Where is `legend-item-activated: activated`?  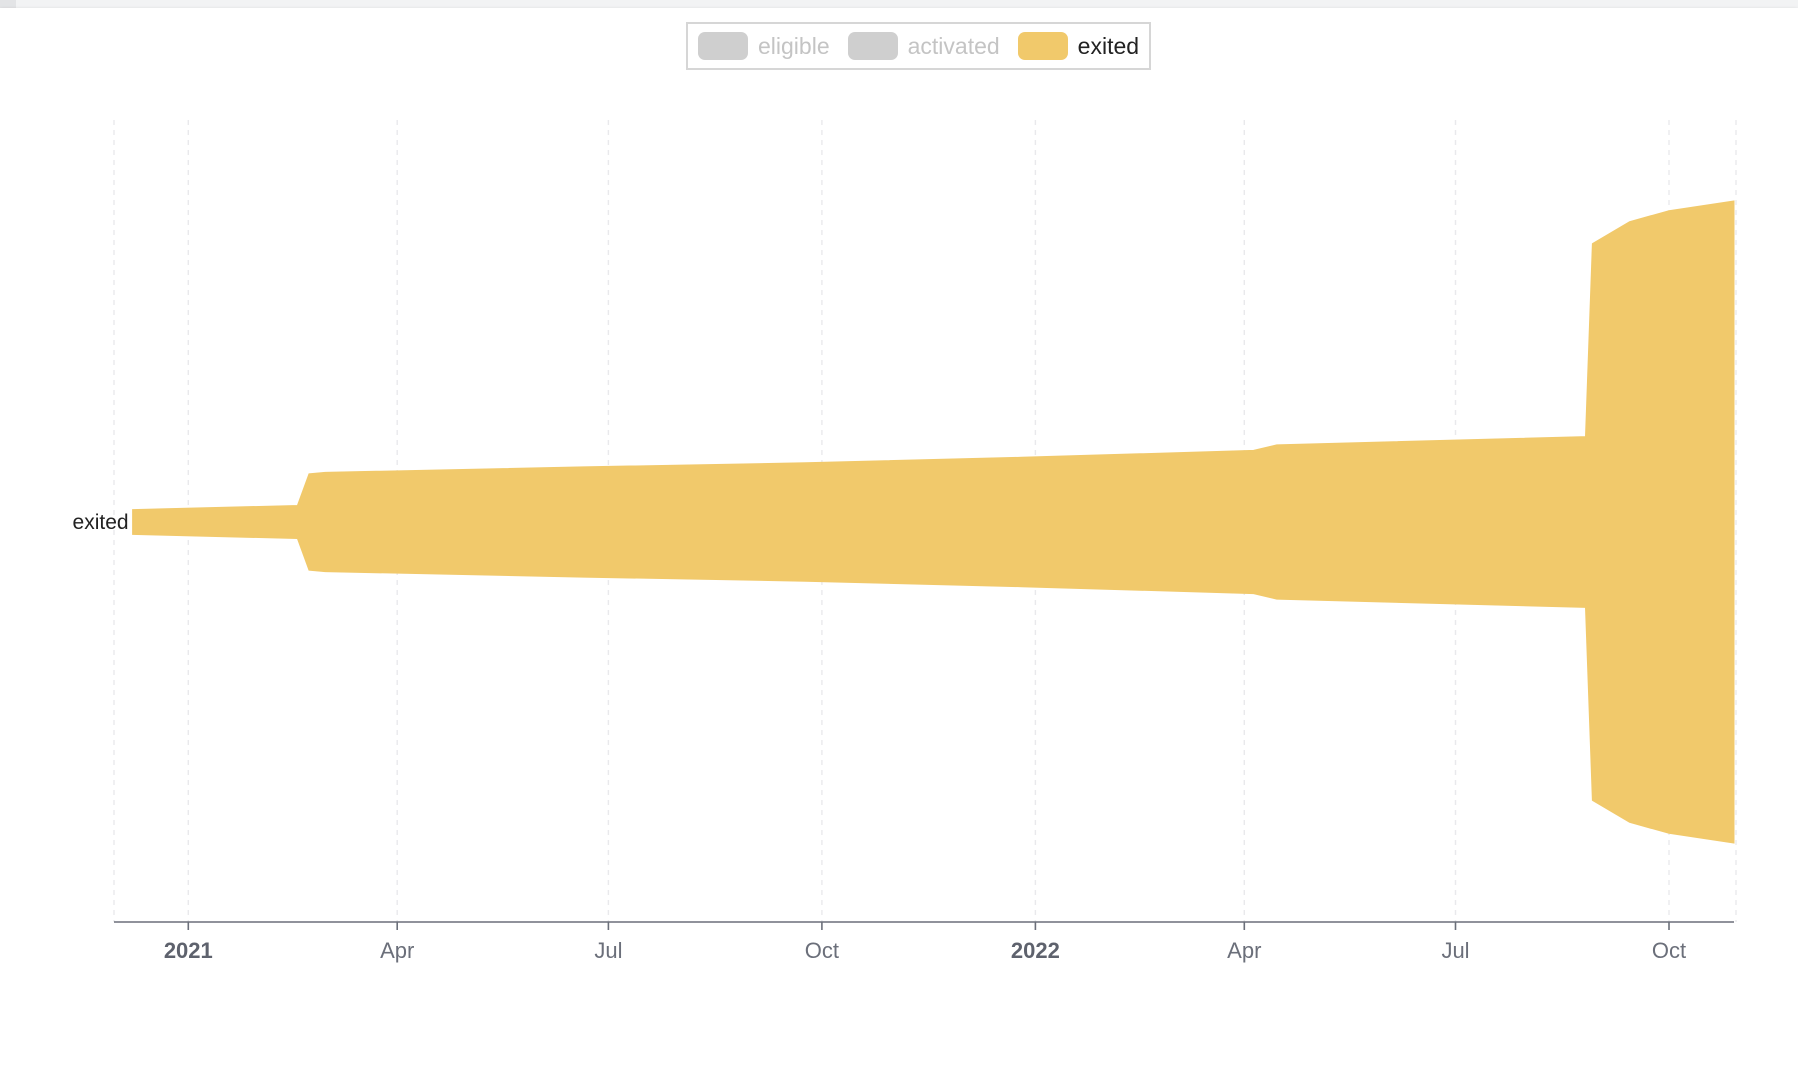
legend-item-activated: activated is located at coordinates (923, 46).